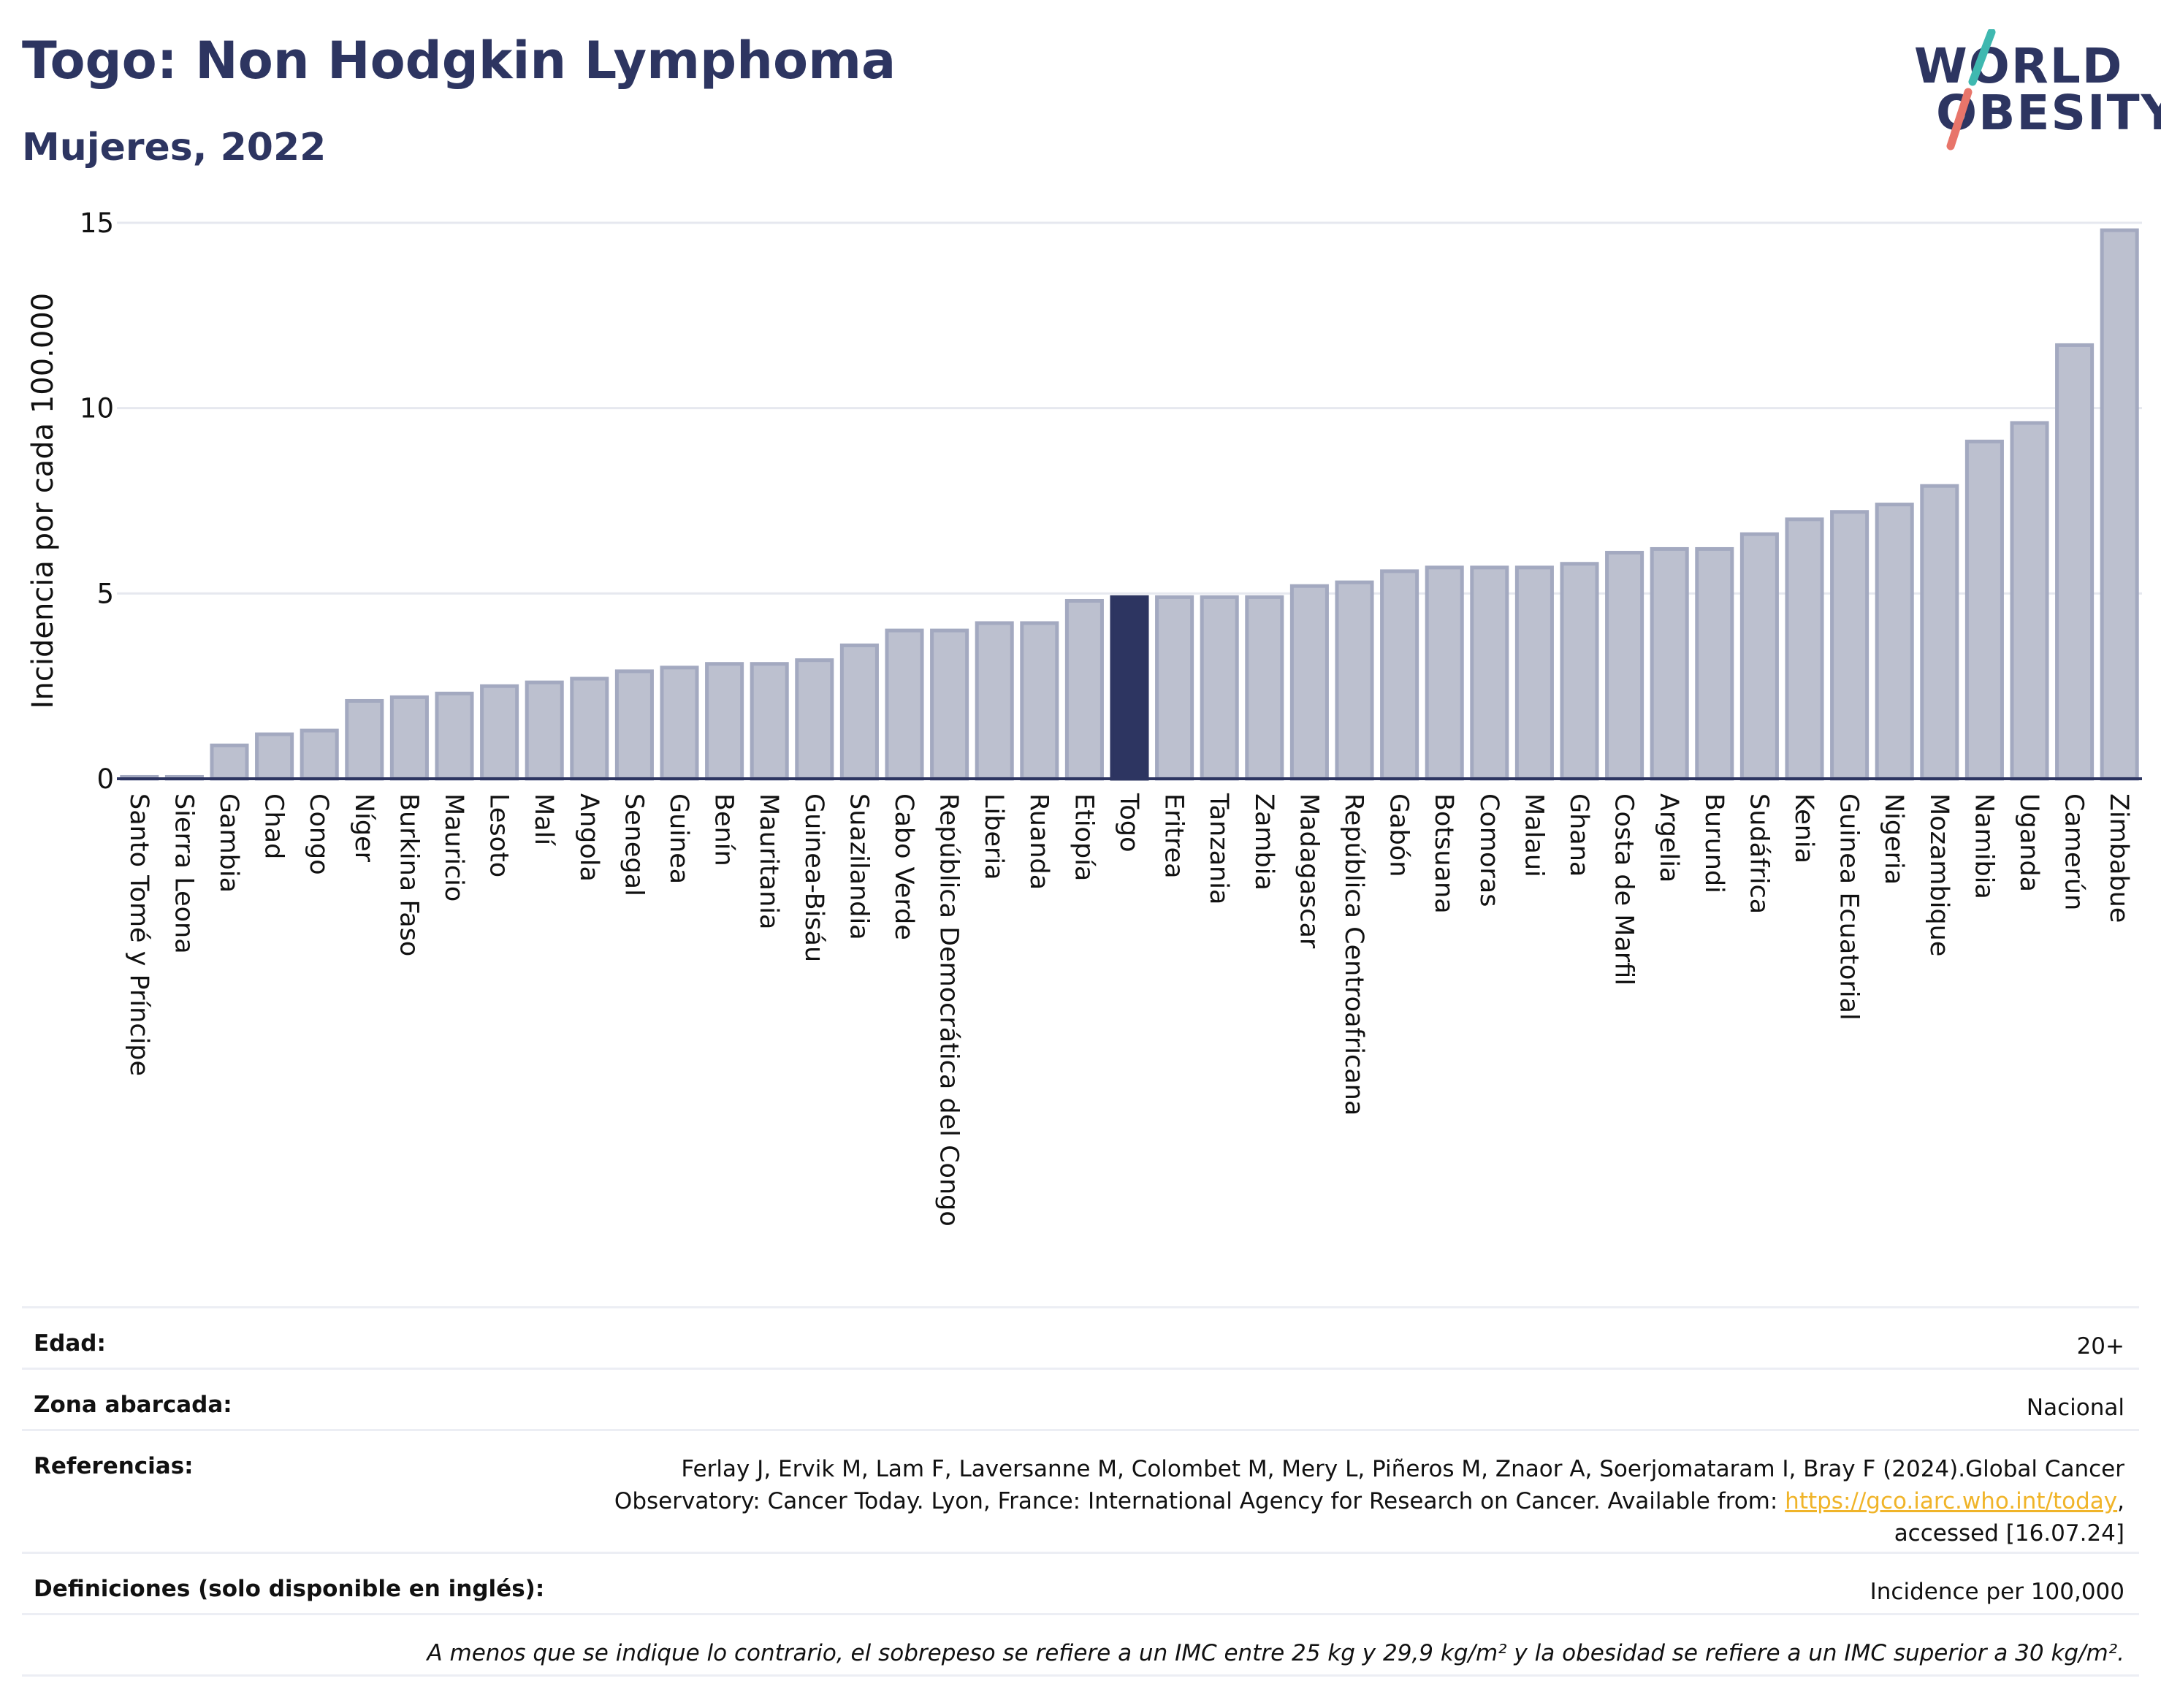  What do you see at coordinates (2119, 504) in the screenshot?
I see `bar-zimbabue` at bounding box center [2119, 504].